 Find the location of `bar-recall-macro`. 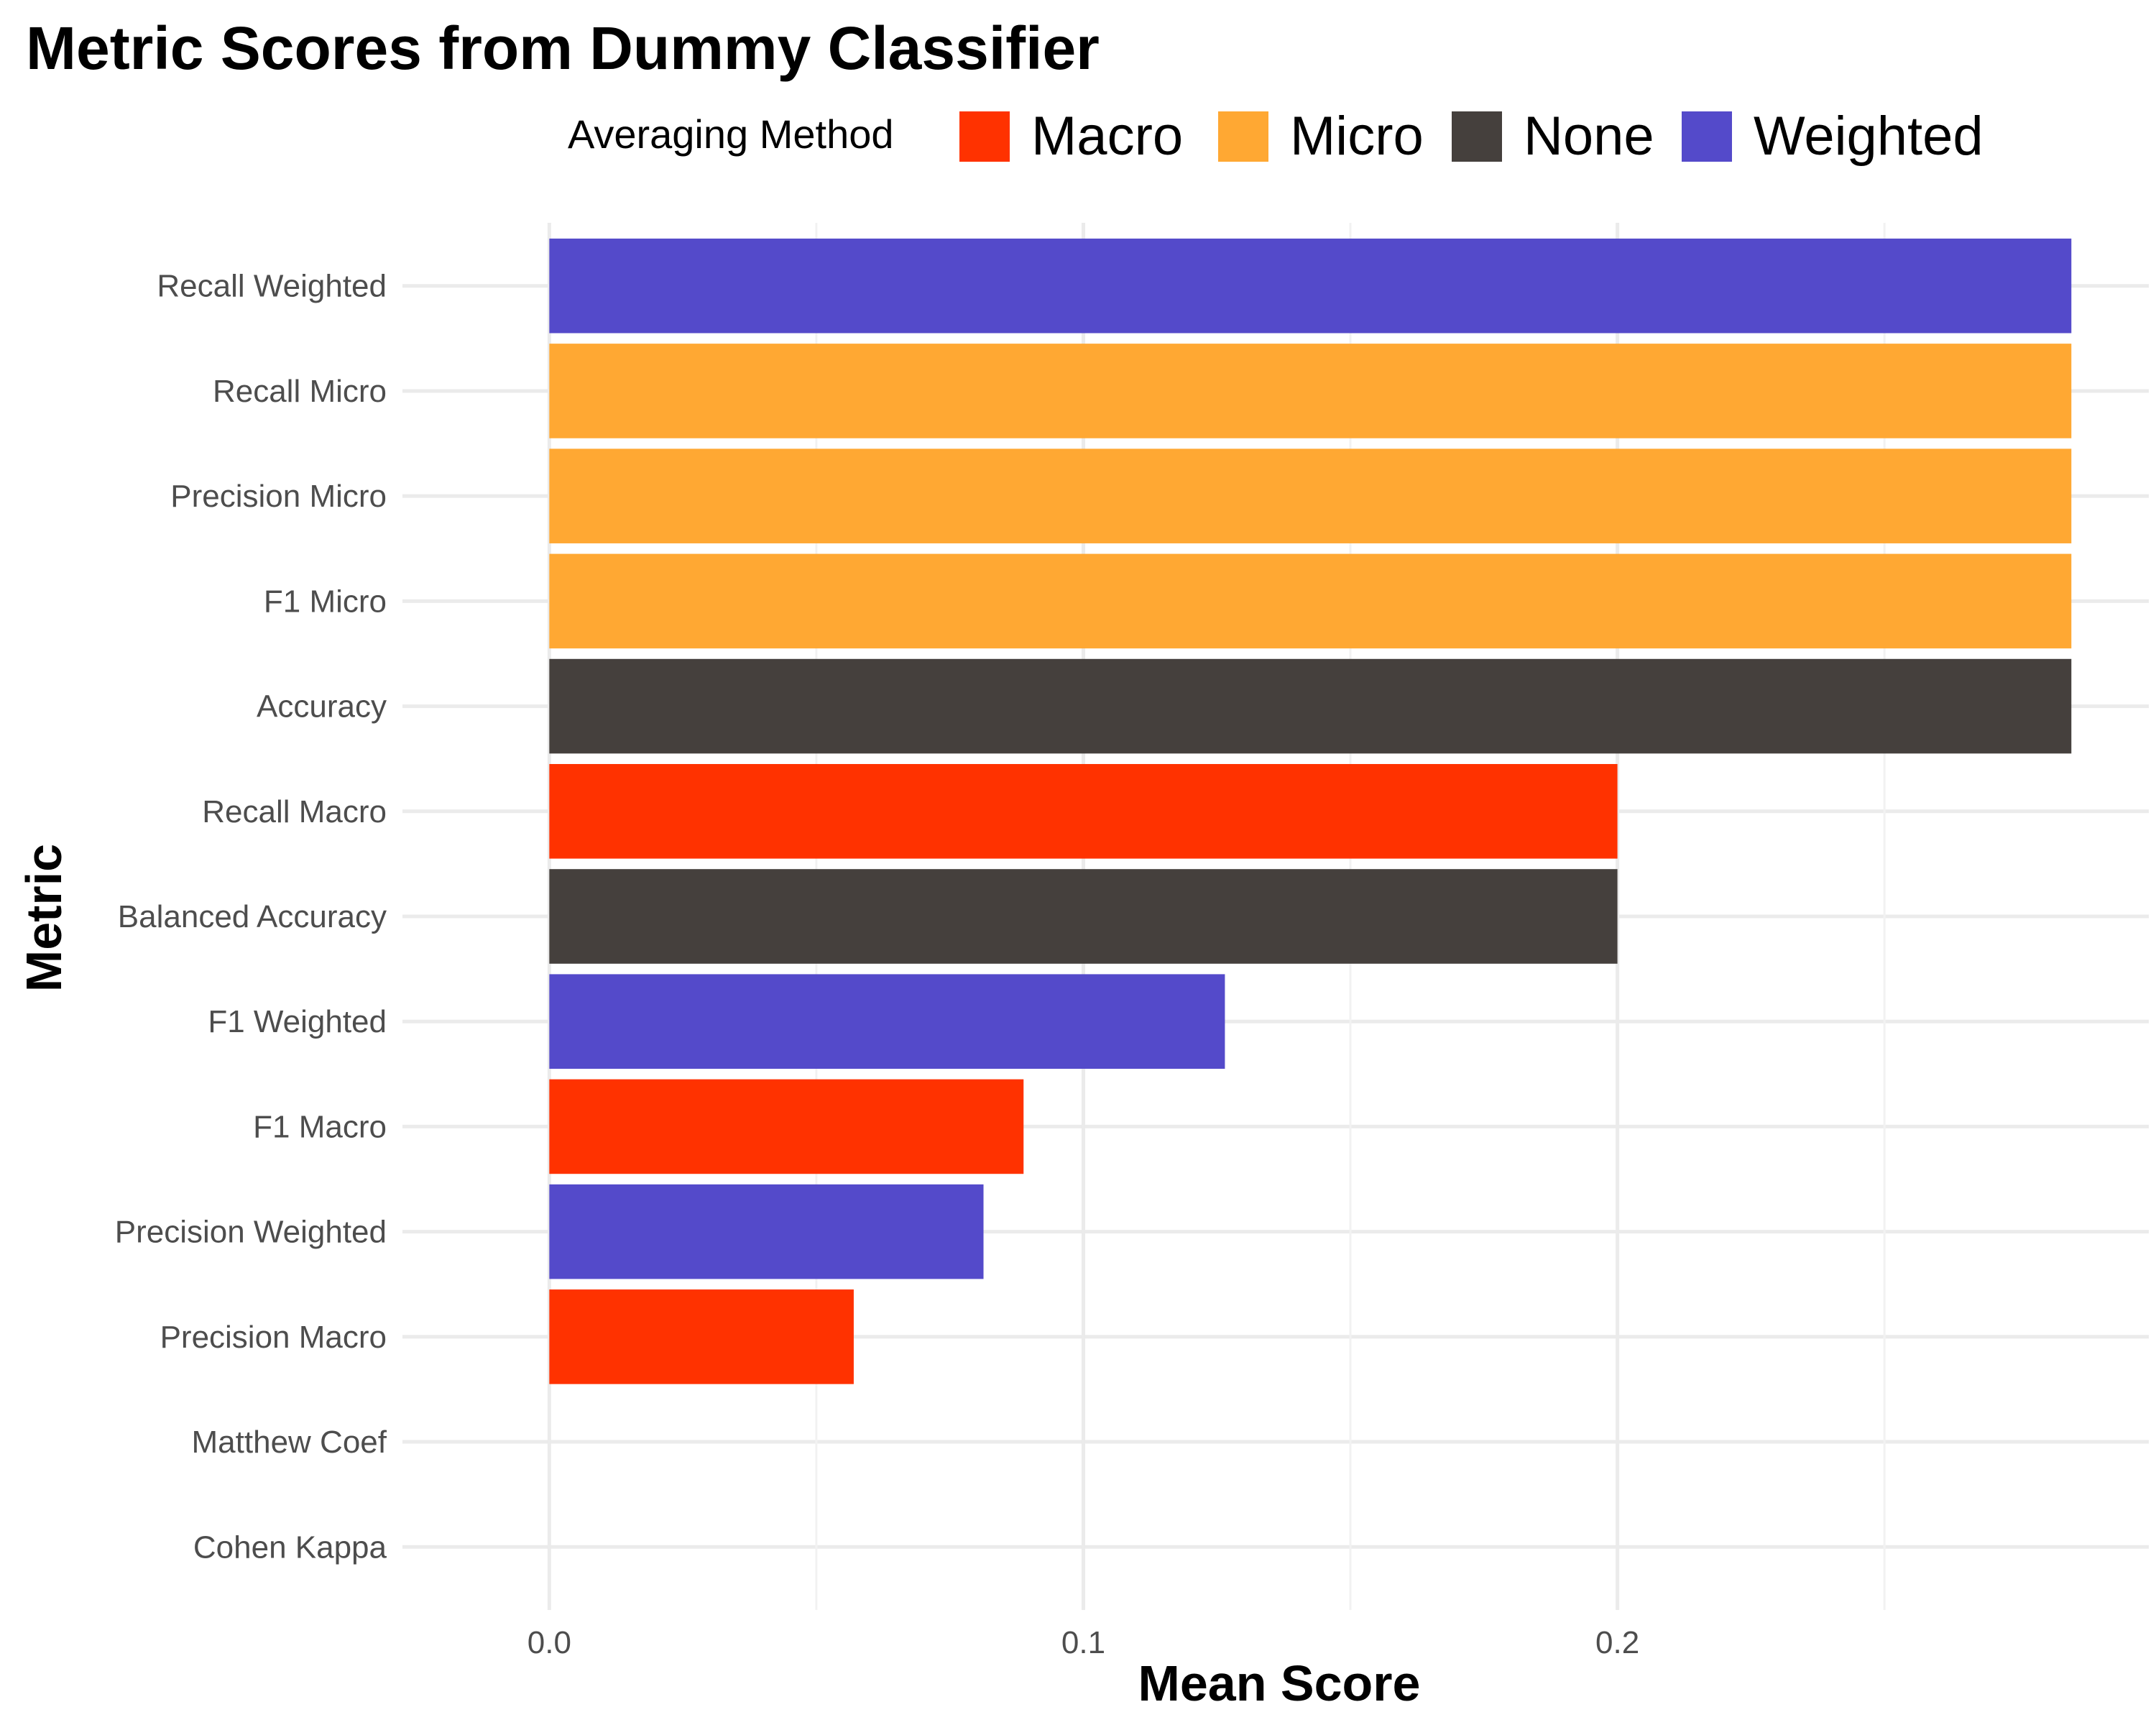

bar-recall-macro is located at coordinates (1083, 811).